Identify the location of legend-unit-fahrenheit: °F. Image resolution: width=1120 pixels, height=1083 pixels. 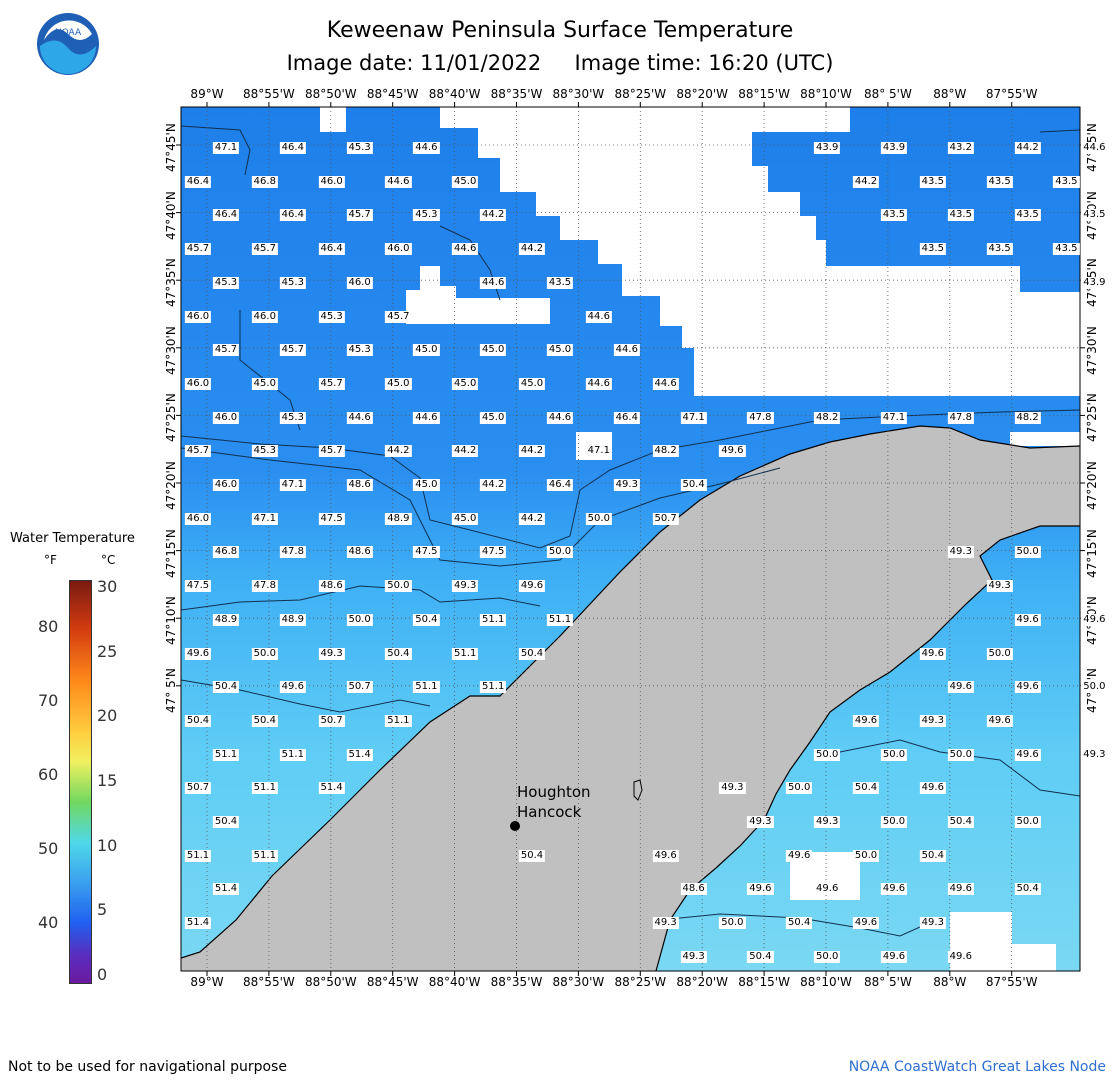
(50, 560).